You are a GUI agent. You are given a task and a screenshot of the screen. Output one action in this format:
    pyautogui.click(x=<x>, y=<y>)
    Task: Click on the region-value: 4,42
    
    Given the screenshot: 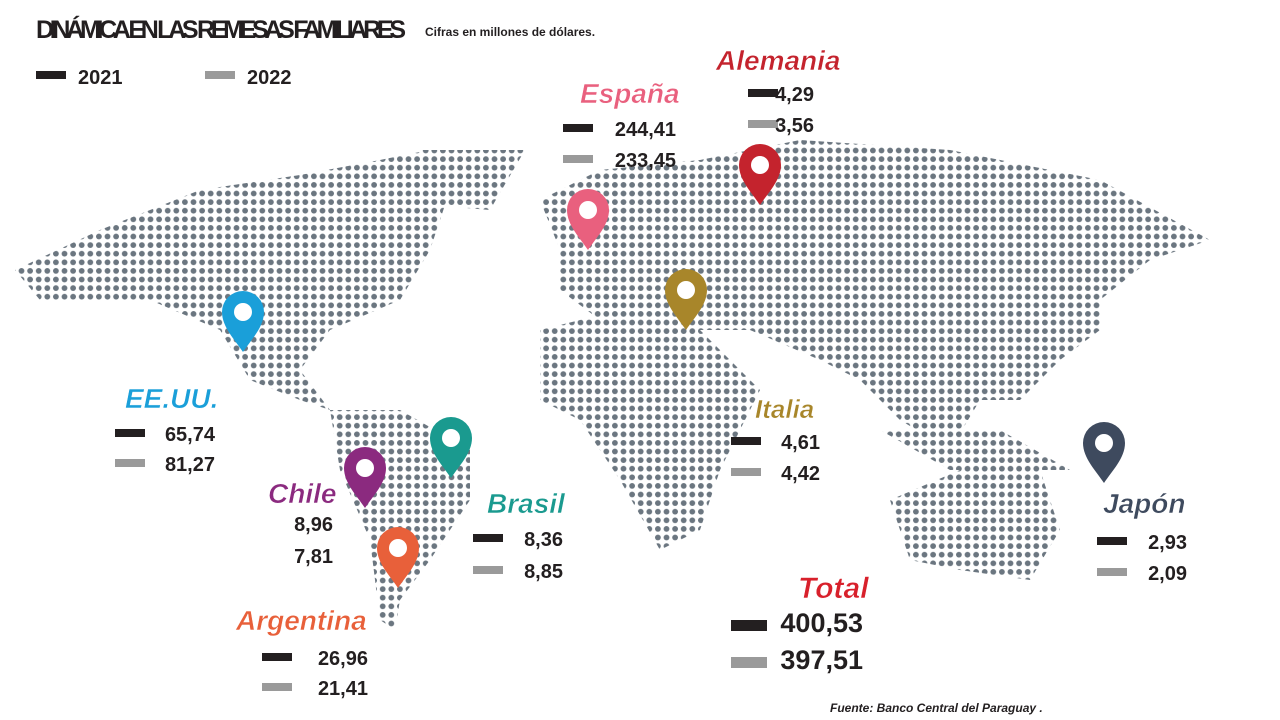 What is the action you would take?
    pyautogui.click(x=800, y=474)
    